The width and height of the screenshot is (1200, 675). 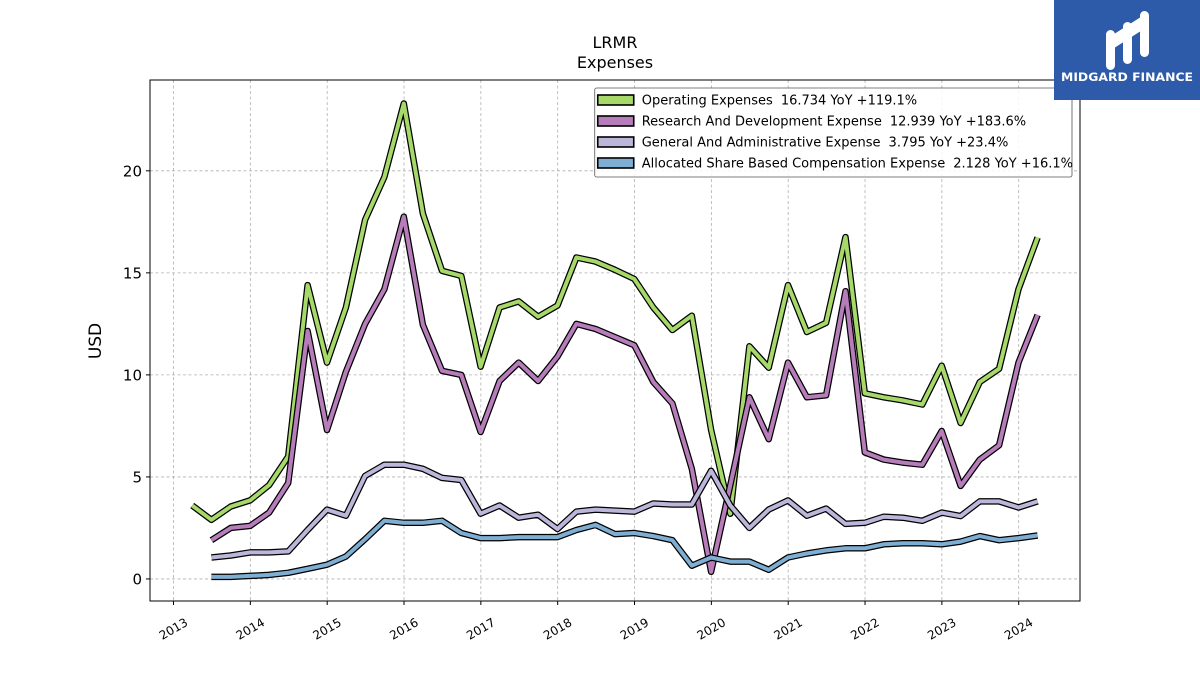 What do you see at coordinates (1127, 77) in the screenshot?
I see `logo-brand-text: MIDGARD FINANCE` at bounding box center [1127, 77].